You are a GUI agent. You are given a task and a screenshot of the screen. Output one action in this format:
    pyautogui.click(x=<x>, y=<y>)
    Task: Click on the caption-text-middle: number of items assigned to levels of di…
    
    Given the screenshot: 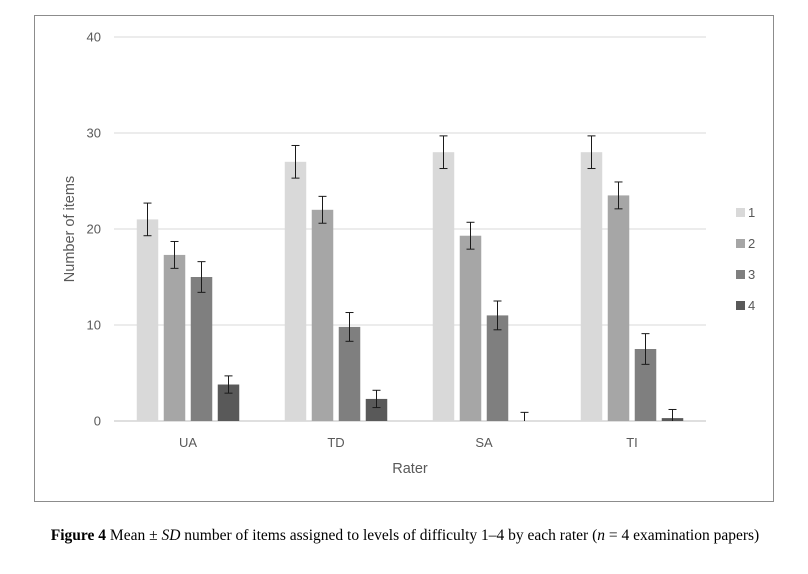 What is the action you would take?
    pyautogui.click(x=389, y=535)
    